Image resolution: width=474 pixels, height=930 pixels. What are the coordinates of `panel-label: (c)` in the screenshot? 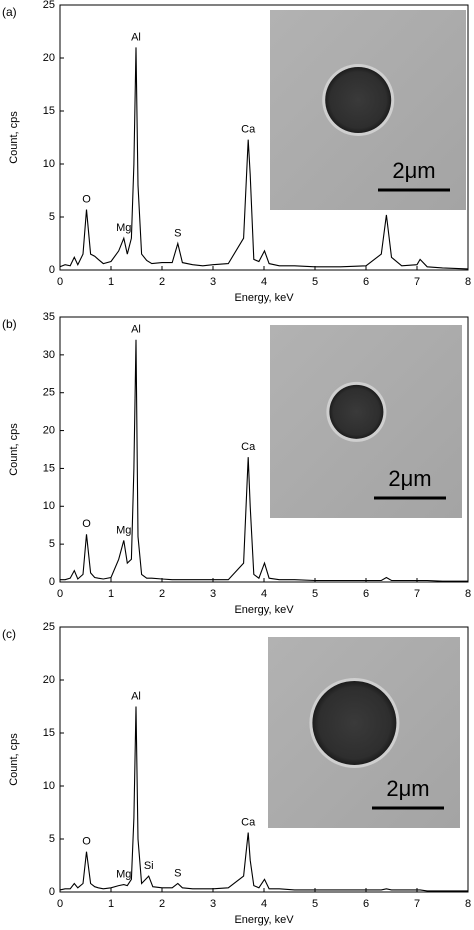 It's located at (9, 634).